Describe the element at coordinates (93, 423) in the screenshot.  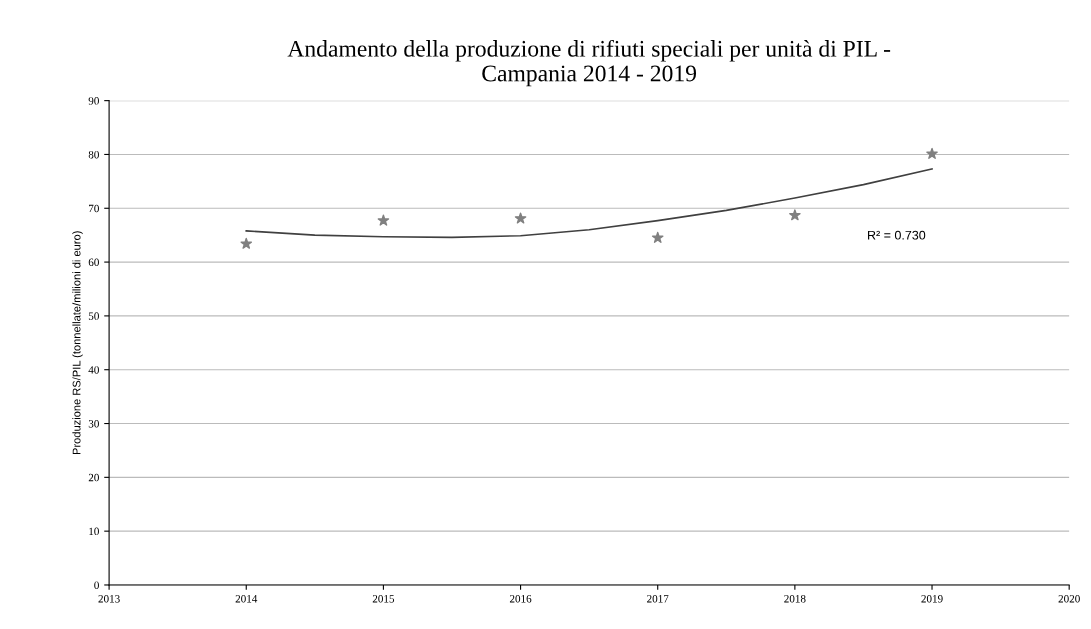
I see `y-tick-label: 30` at that location.